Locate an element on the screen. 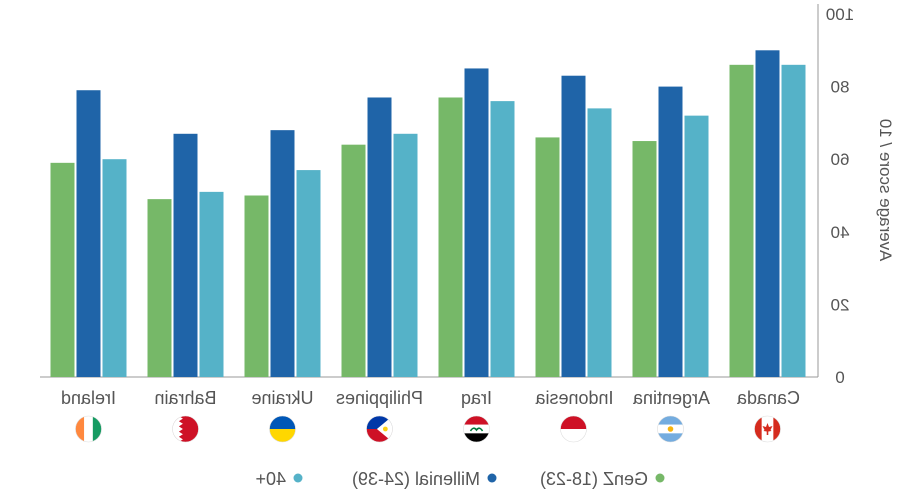 This screenshot has width=906, height=492. bahrain-flag-icon is located at coordinates (185, 429).